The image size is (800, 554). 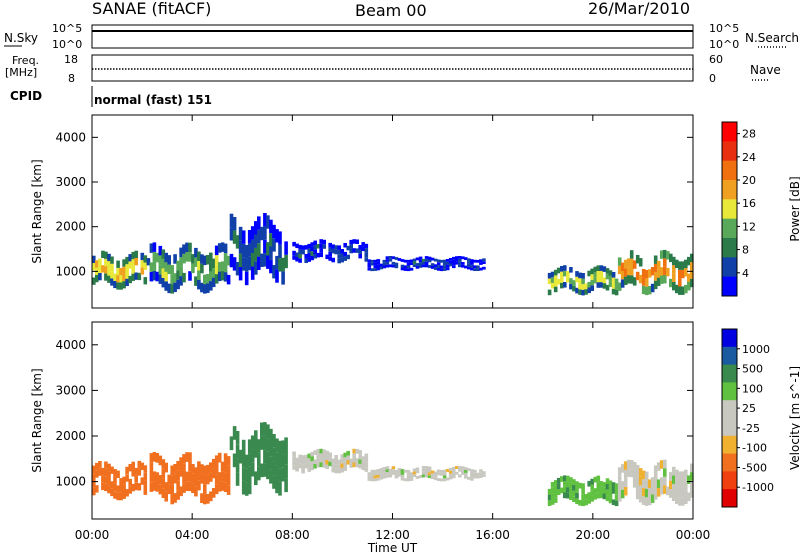 I want to click on station-title: SANAE (fitACF), so click(x=152, y=9).